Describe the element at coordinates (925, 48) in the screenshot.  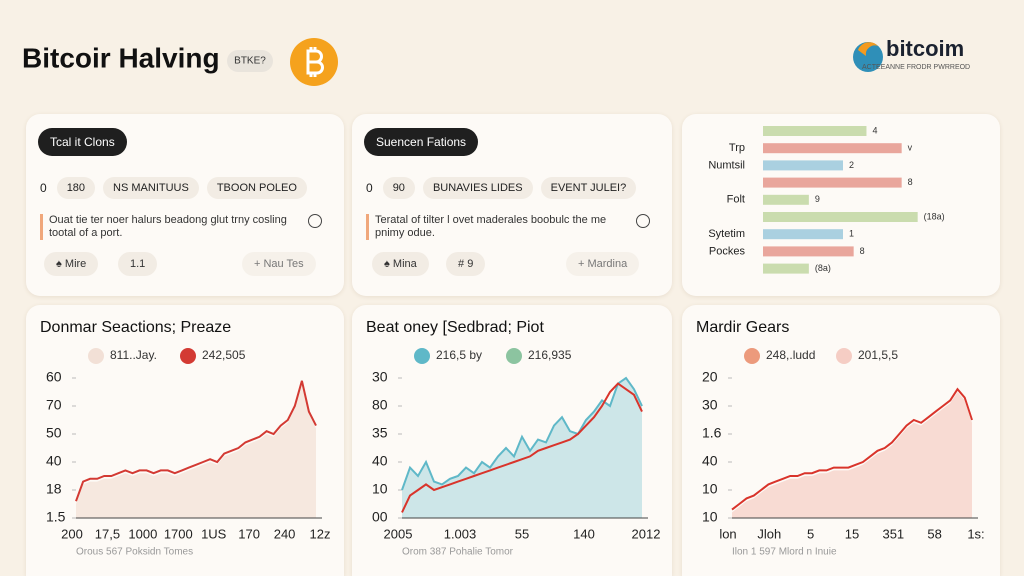
I see `logo-text: bitcoim` at that location.